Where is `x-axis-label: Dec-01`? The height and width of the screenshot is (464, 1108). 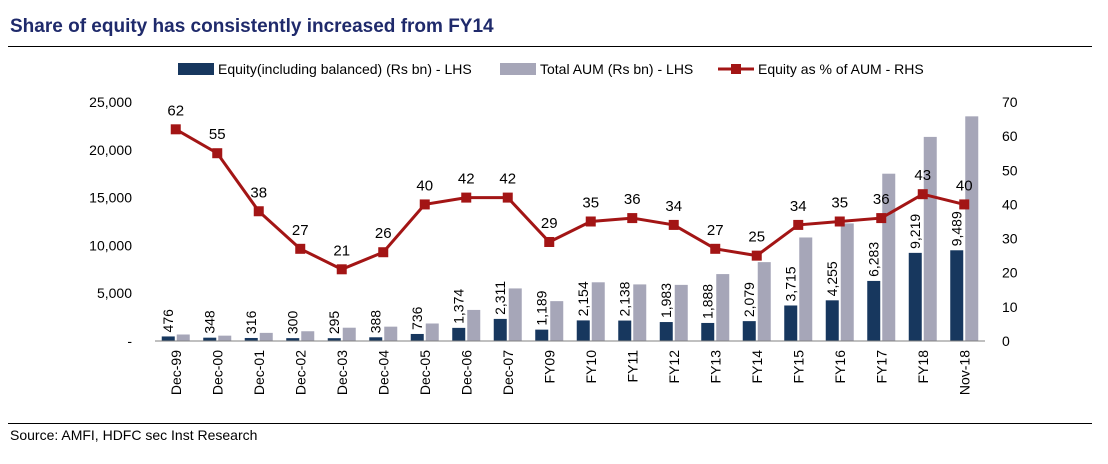 x-axis-label: Dec-01 is located at coordinates (259, 372).